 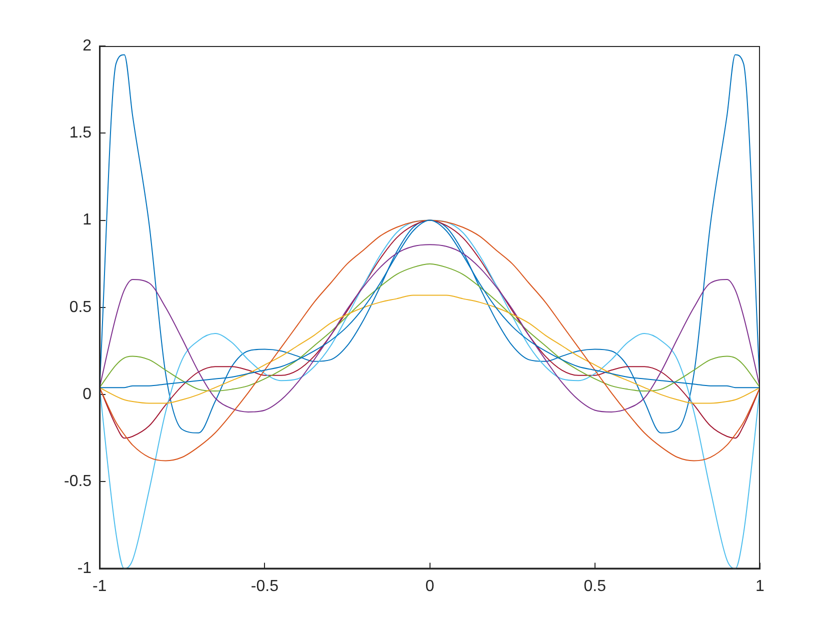 I want to click on y-tick-label: -0.5, so click(x=78, y=481).